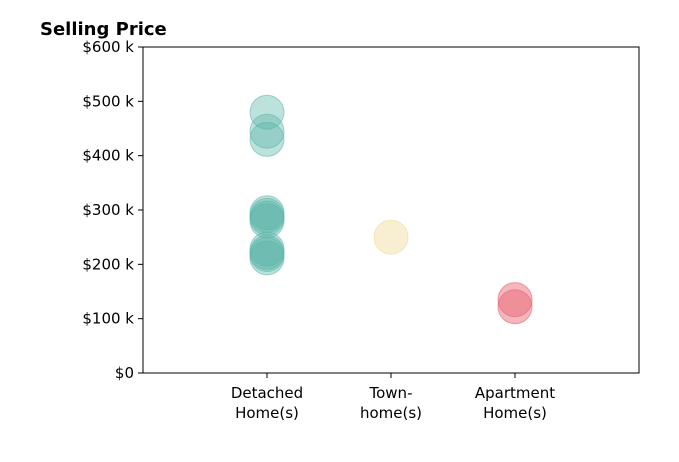 This screenshot has width=679, height=462. I want to click on y-tick-label: $200 k, so click(108, 264).